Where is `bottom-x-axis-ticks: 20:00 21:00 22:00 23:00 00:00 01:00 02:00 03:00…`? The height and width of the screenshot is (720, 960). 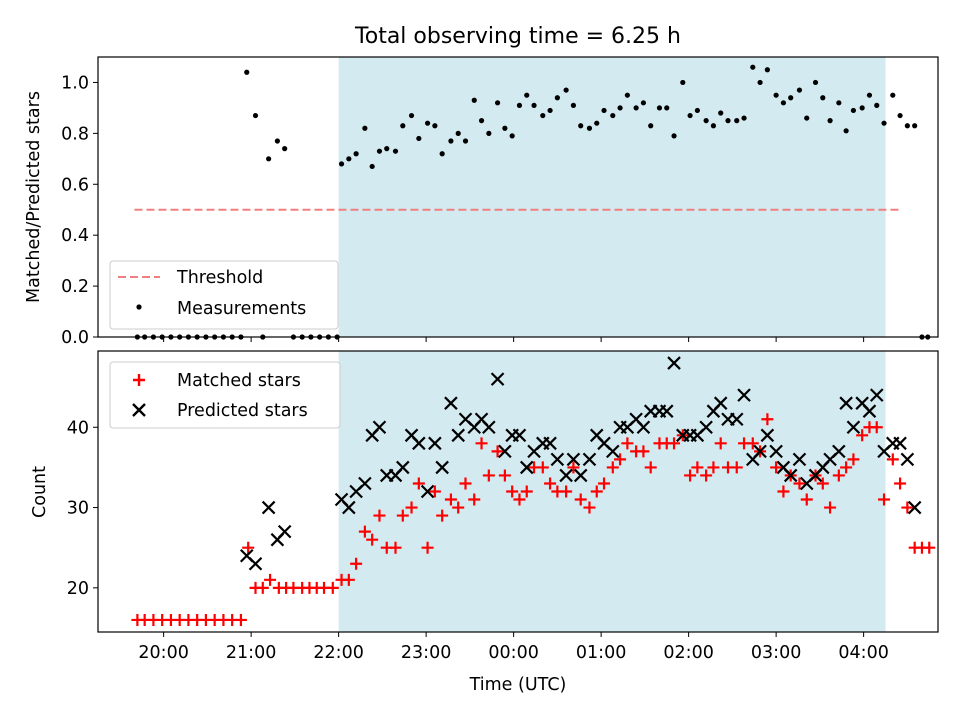
bottom-x-axis-ticks: 20:00 21:00 22:00 23:00 00:00 01:00 02:00 03:00… is located at coordinates (513, 647).